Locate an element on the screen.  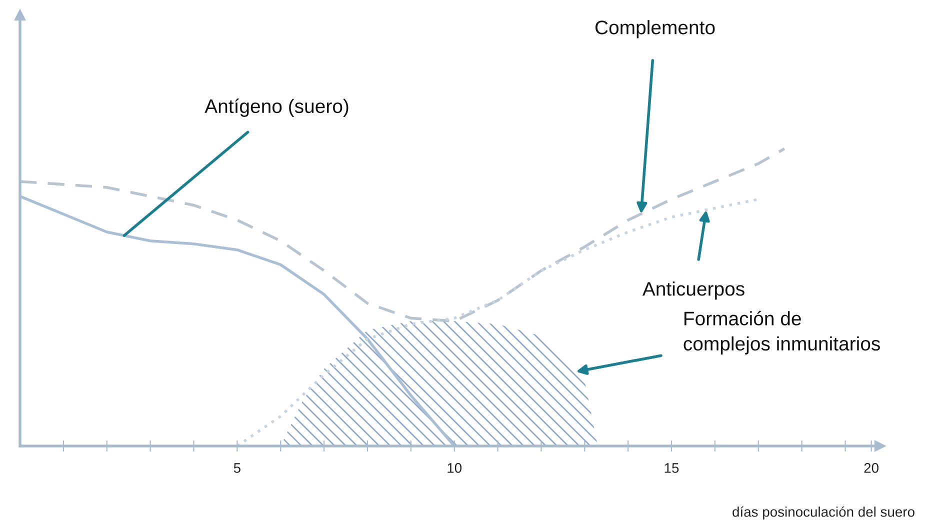
x-tick-label: 5 is located at coordinates (237, 468).